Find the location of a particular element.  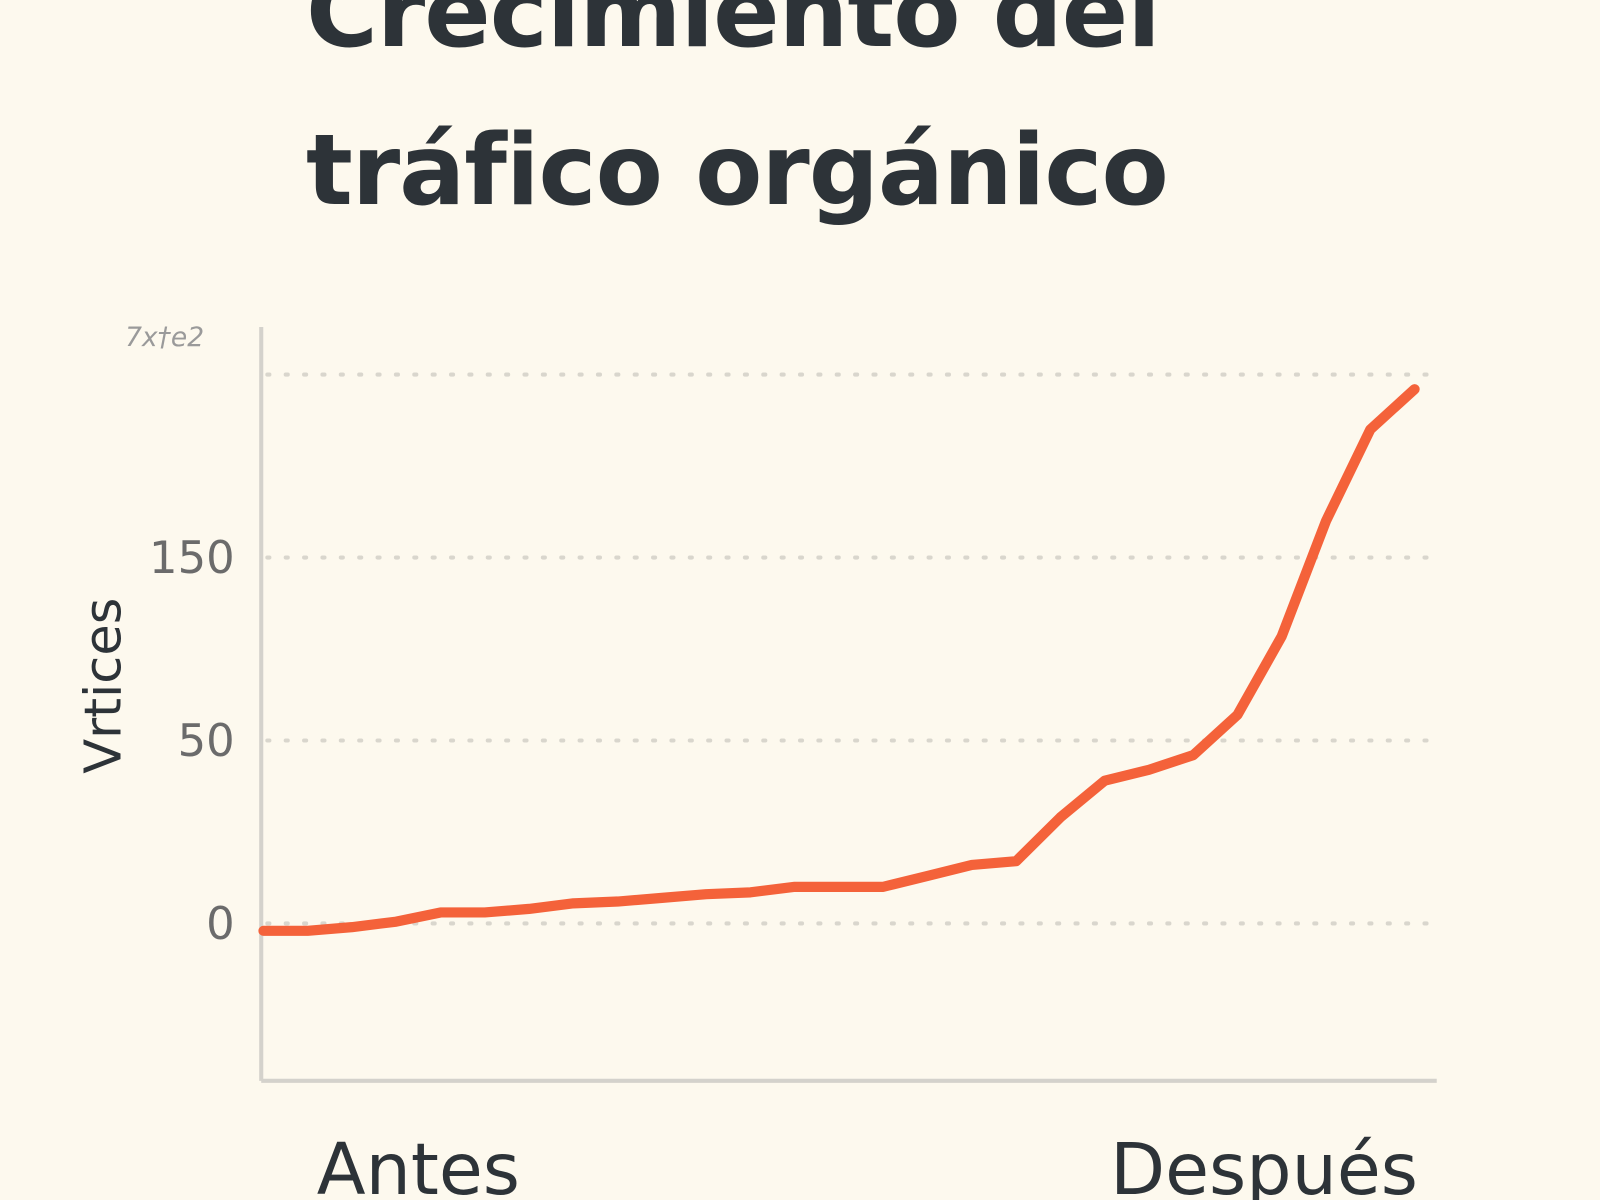

y-tick-label: 50 is located at coordinates (206, 740).